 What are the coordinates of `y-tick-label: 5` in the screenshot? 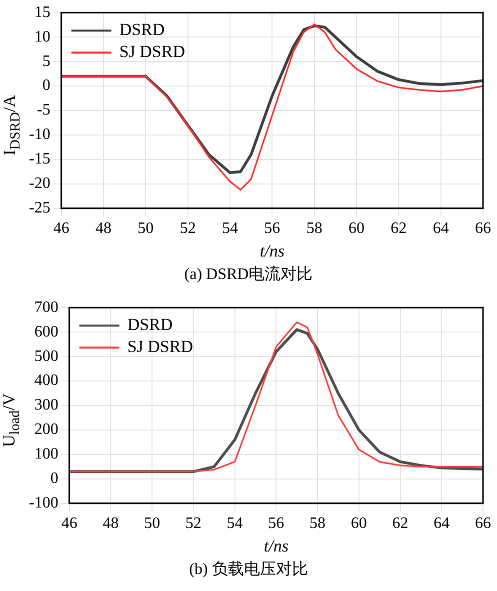 It's located at (46, 61).